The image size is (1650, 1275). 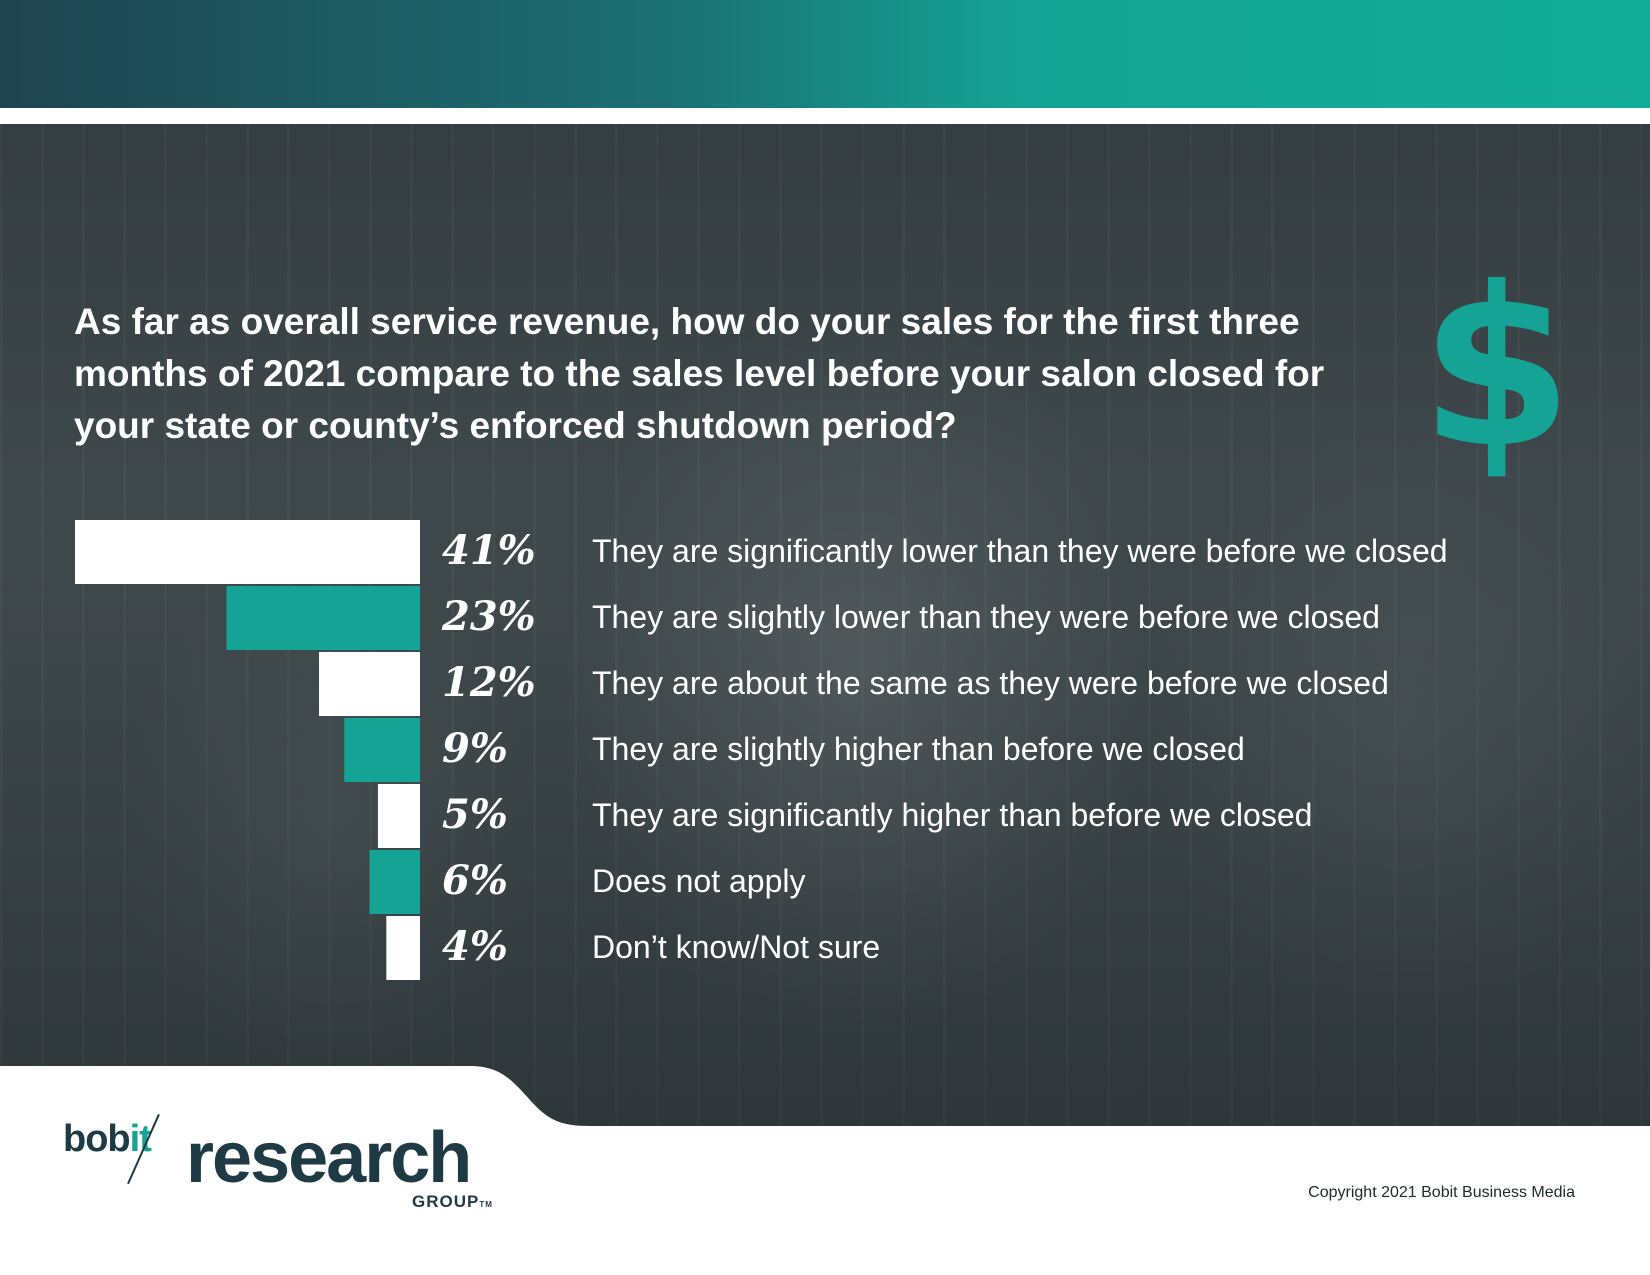 I want to click on data-label-5: 5%, so click(x=475, y=814).